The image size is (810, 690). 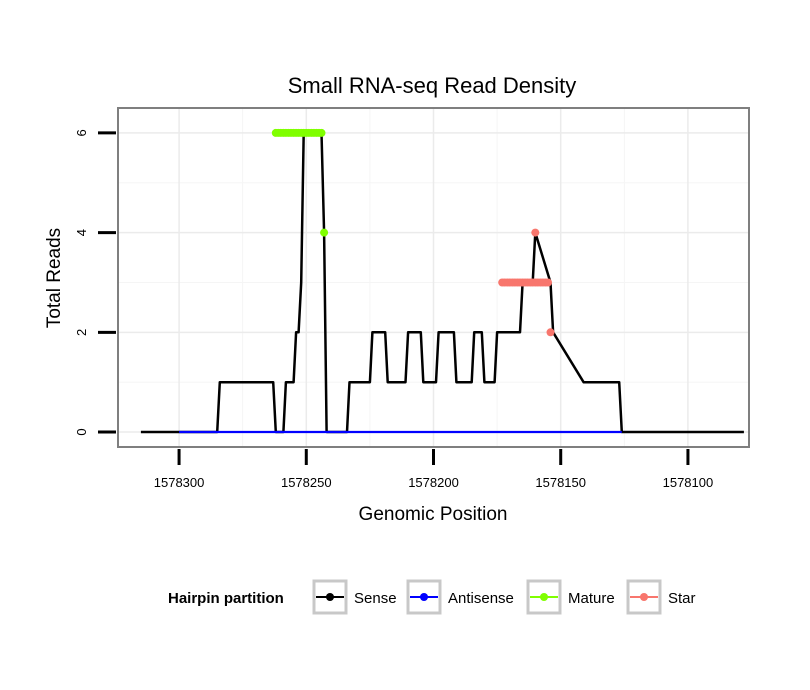 I want to click on legend-key-mature, so click(x=544, y=597).